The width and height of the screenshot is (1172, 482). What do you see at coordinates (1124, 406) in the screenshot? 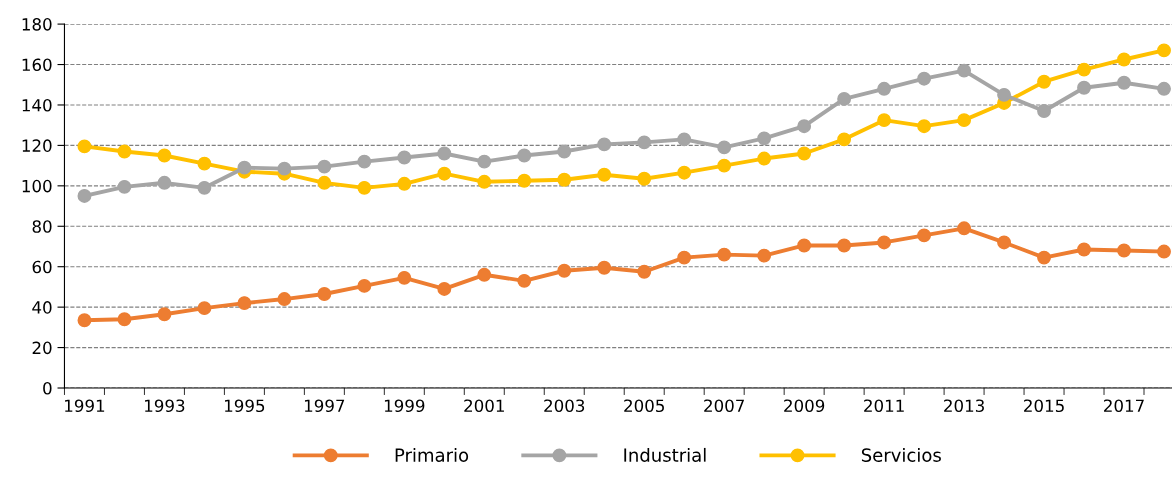
I see `x-tick-label: 2017` at bounding box center [1124, 406].